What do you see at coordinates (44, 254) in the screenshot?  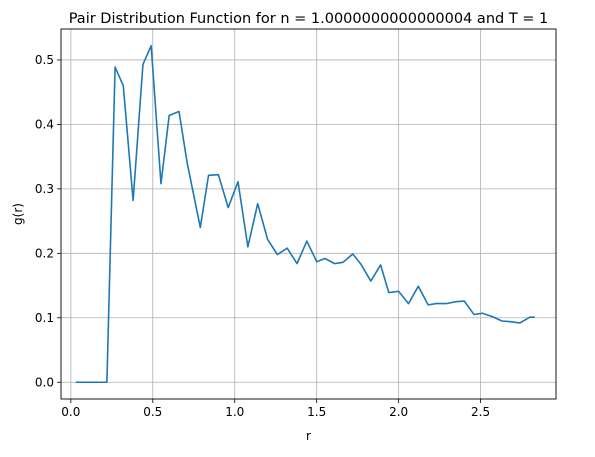 I see `y-tick-label: 0.2` at bounding box center [44, 254].